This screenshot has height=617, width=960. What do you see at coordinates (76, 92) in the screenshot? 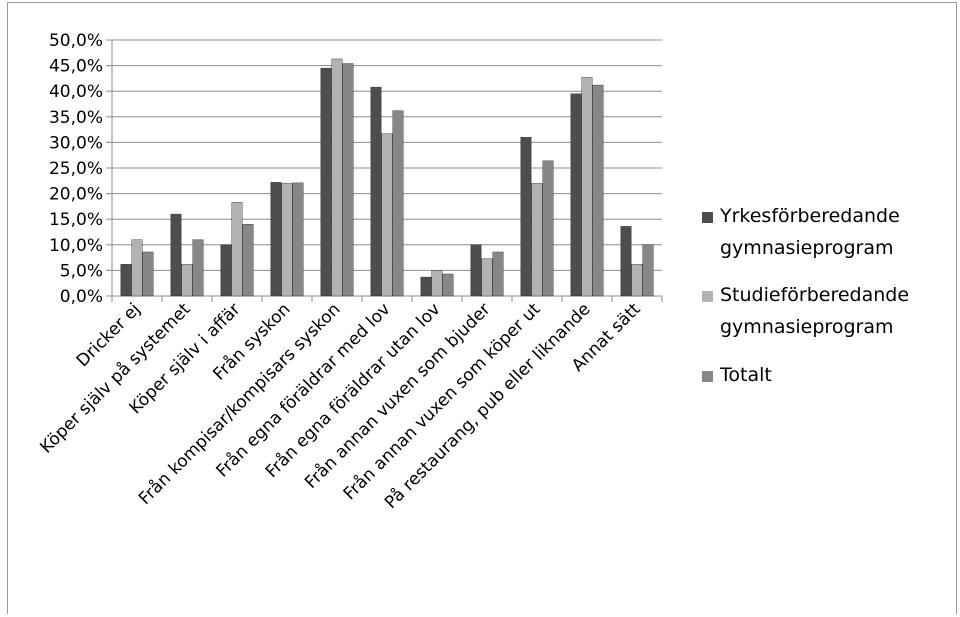
I see `y-tick-label: 40,0%` at bounding box center [76, 92].